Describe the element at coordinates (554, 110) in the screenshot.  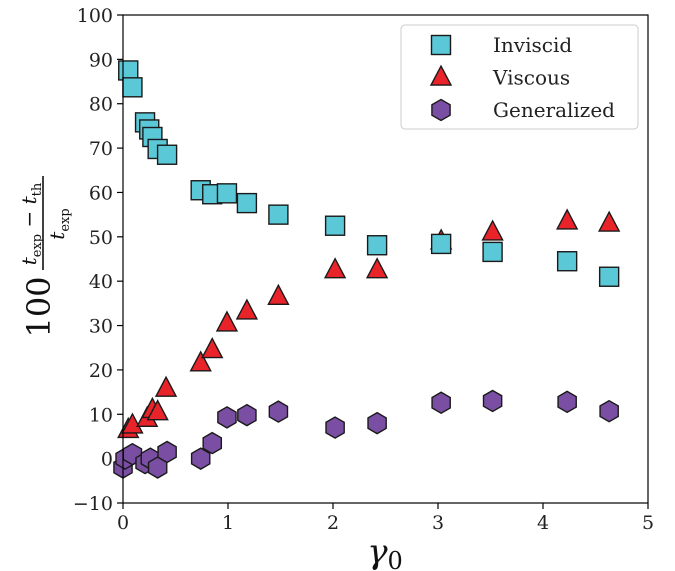
I see `legend-label-generalized: Generalized` at that location.